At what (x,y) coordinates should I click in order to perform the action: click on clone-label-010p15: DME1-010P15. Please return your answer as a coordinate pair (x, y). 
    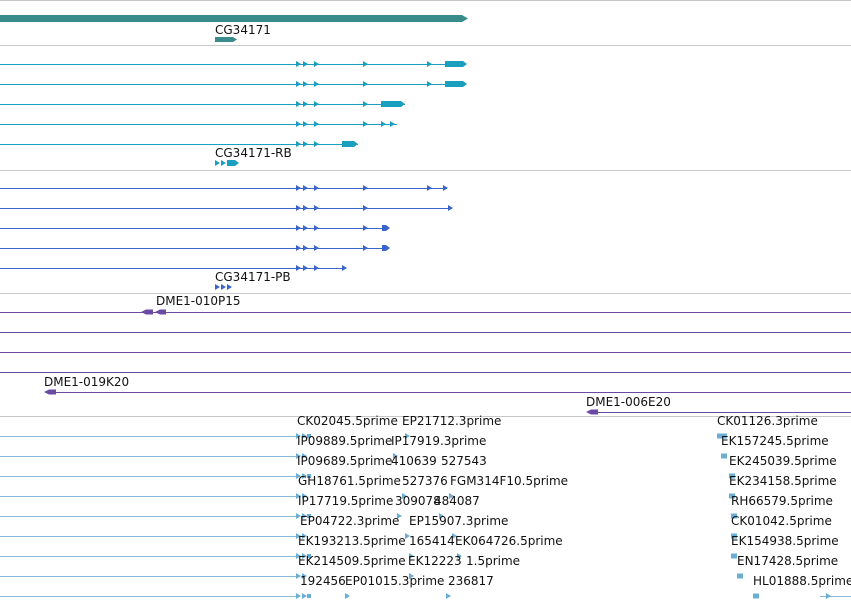
    Looking at the image, I should click on (198, 301).